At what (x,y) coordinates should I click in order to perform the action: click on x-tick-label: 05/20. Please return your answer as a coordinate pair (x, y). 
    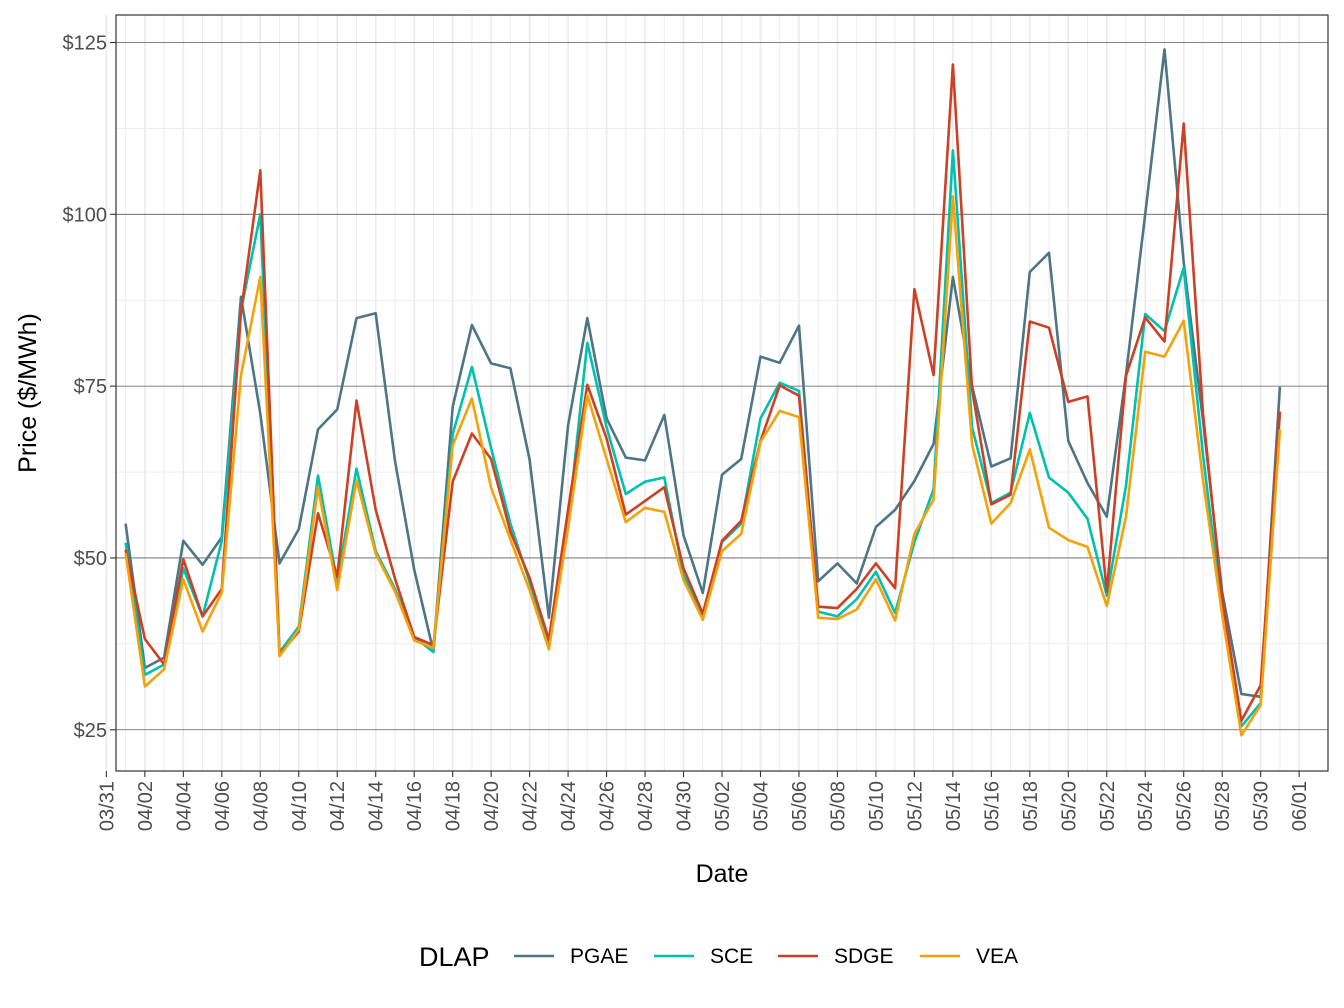
    Looking at the image, I should click on (1069, 806).